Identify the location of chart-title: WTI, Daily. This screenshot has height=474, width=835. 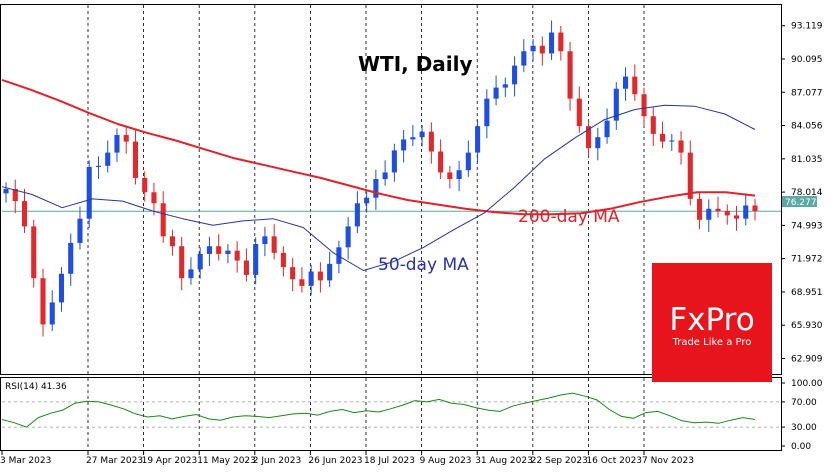
(415, 64).